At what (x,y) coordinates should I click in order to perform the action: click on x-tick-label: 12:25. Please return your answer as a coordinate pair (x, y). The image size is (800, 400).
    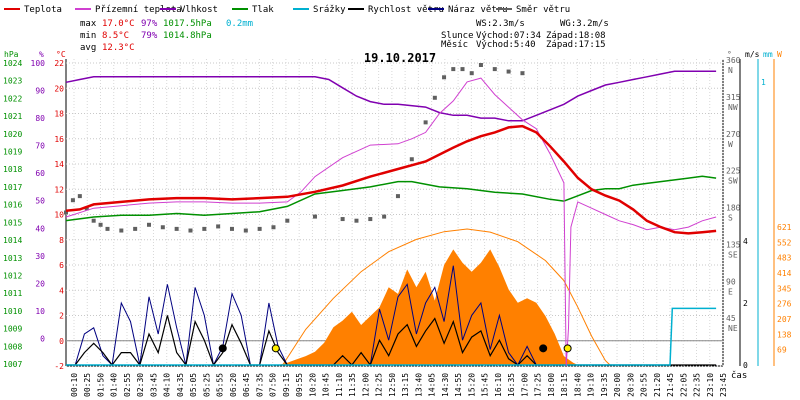
    Looking at the image, I should click on (379, 385).